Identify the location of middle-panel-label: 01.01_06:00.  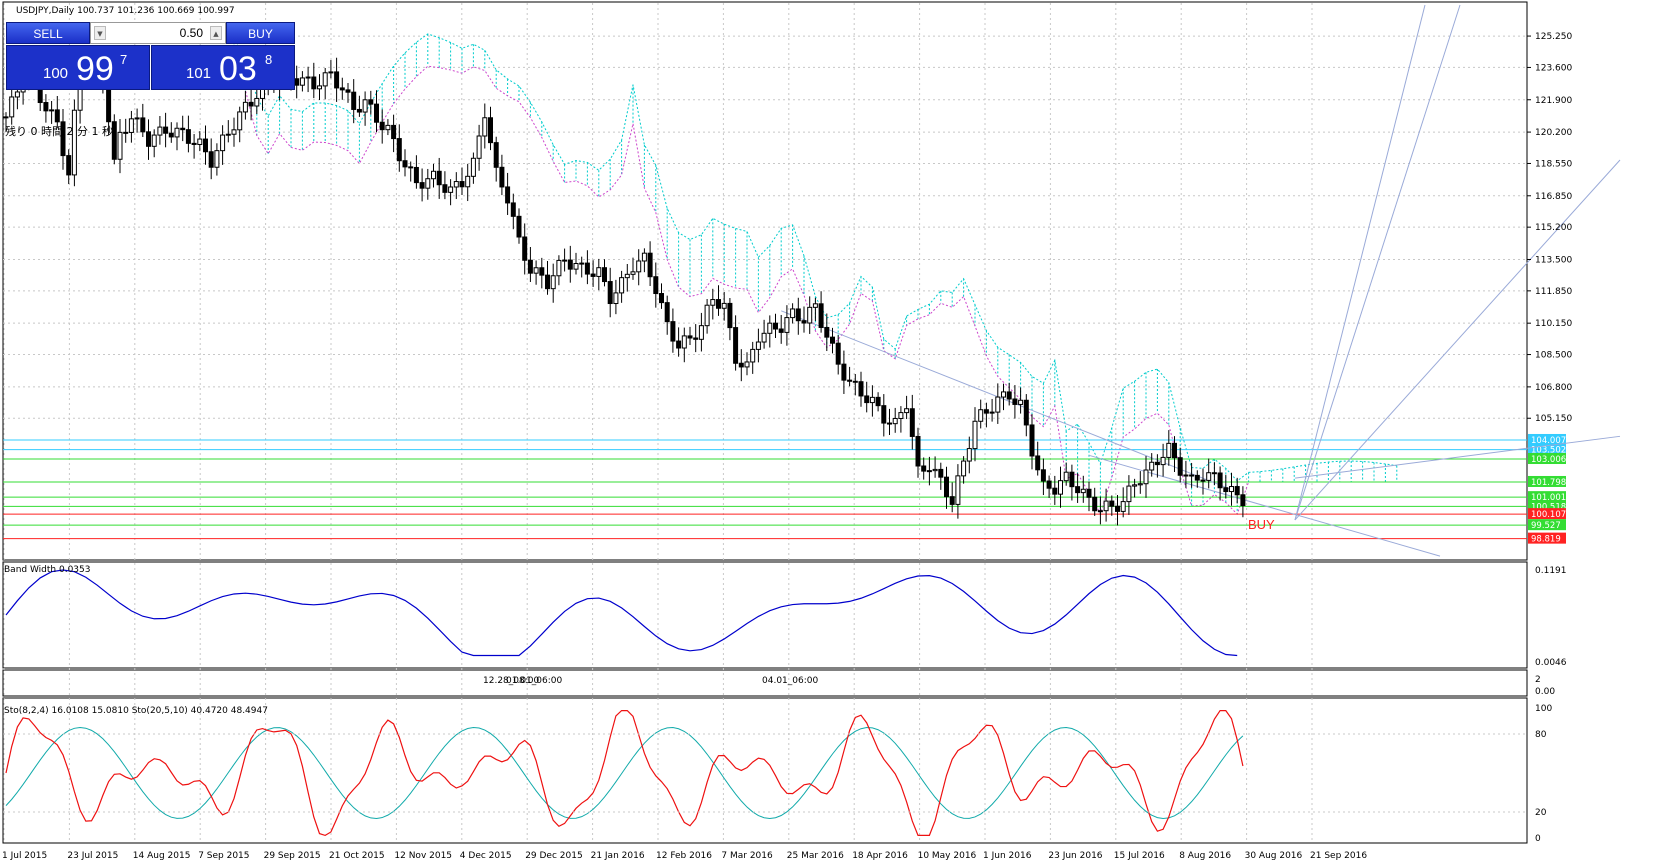
(534, 681).